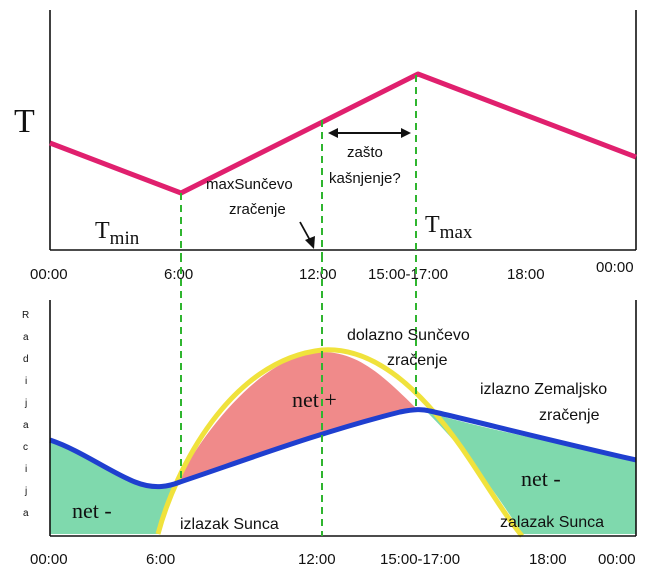  I want to click on net-negative-right-area, so click(531, 473).